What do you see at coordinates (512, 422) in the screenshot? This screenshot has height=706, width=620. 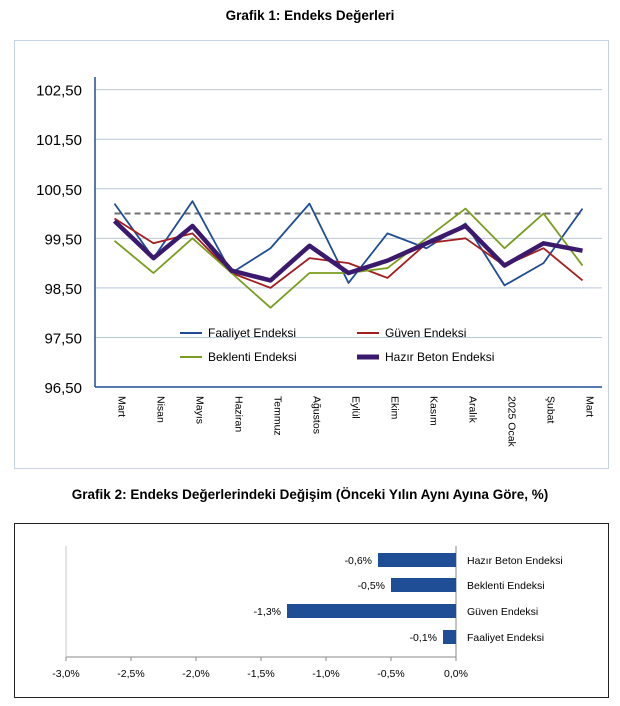 I see `x-tick-label: 2025 Ocak` at bounding box center [512, 422].